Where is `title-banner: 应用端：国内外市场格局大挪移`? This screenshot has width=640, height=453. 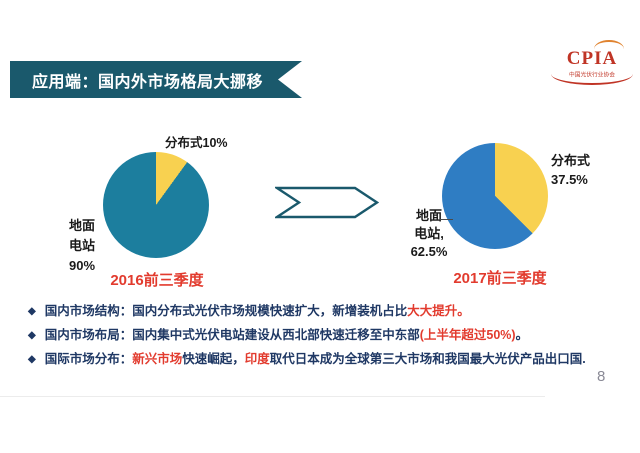 title-banner: 应用端：国内外市场格局大挪移 is located at coordinates (156, 79).